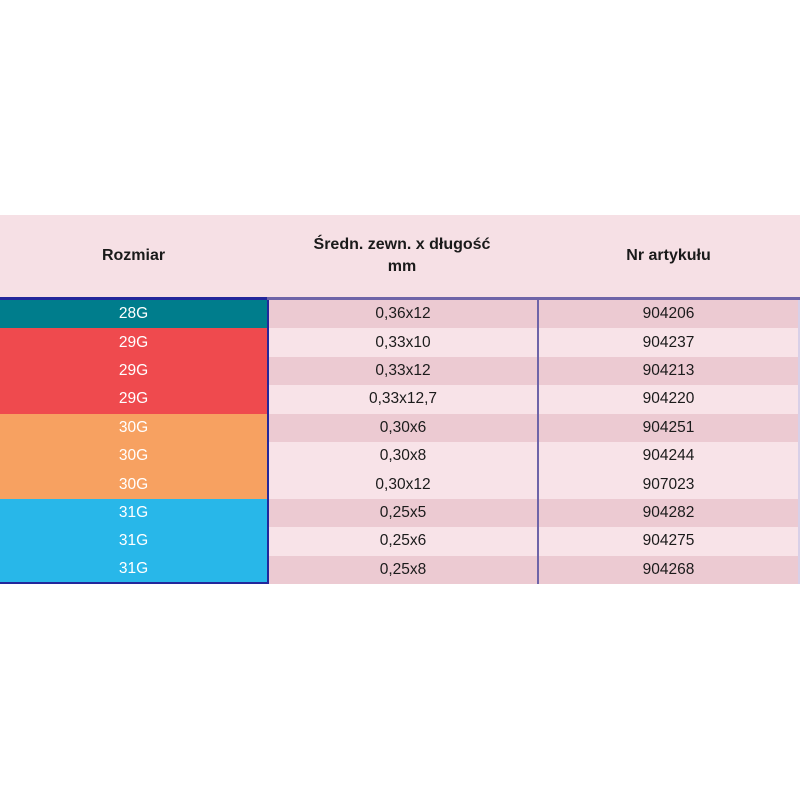 This screenshot has height=800, width=800. Describe the element at coordinates (668, 371) in the screenshot. I see `cell-article: 904213` at that location.